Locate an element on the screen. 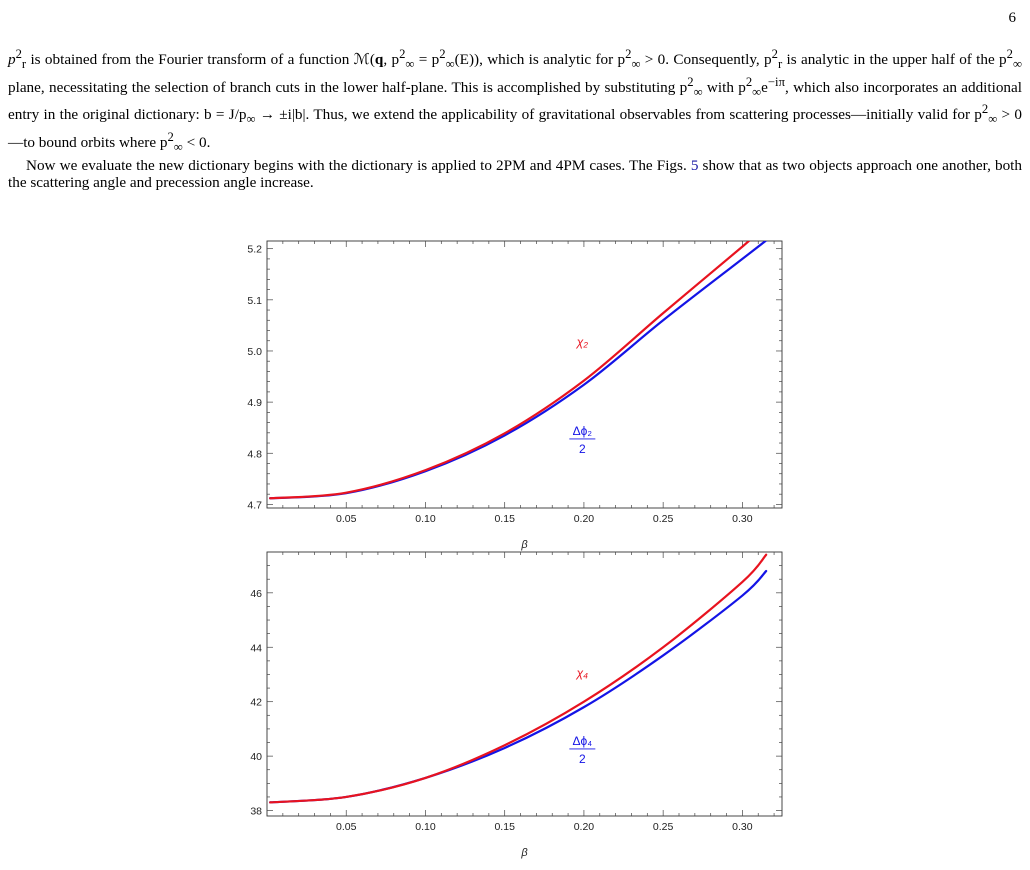 This screenshot has height=870, width=1030. page-number: 6 is located at coordinates (1012, 18).